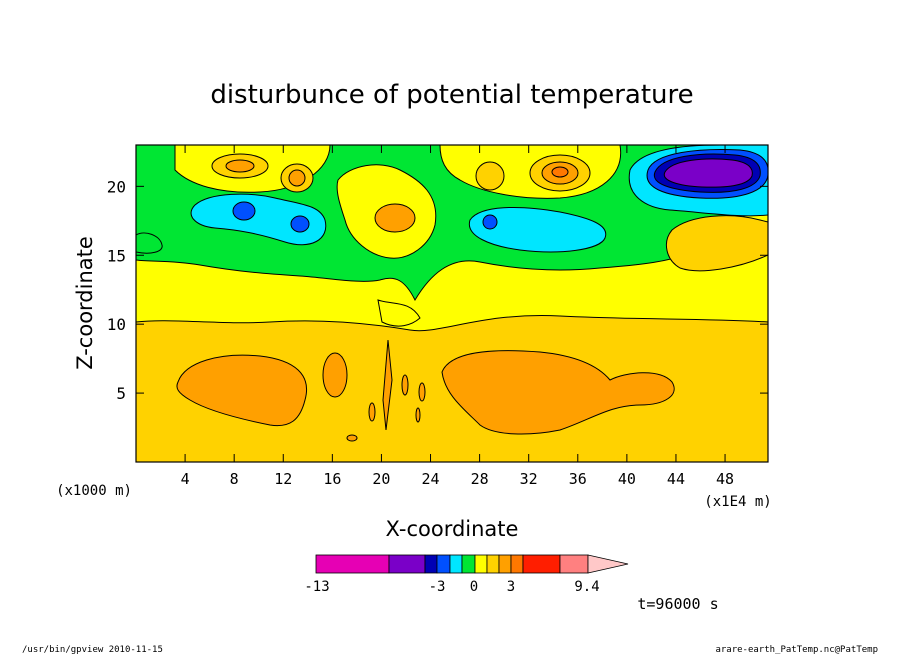 The height and width of the screenshot is (654, 904). I want to click on colorbar-extension-arrow, so click(608, 564).